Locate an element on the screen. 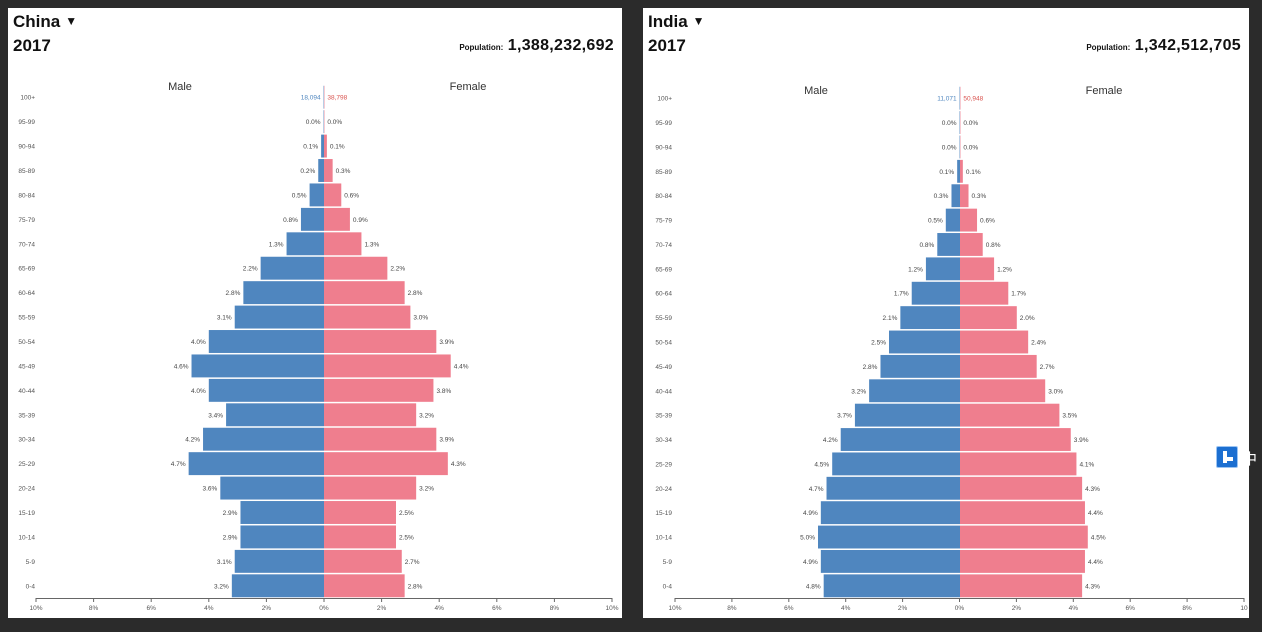  translate-widget: 中 is located at coordinates (1239, 458).